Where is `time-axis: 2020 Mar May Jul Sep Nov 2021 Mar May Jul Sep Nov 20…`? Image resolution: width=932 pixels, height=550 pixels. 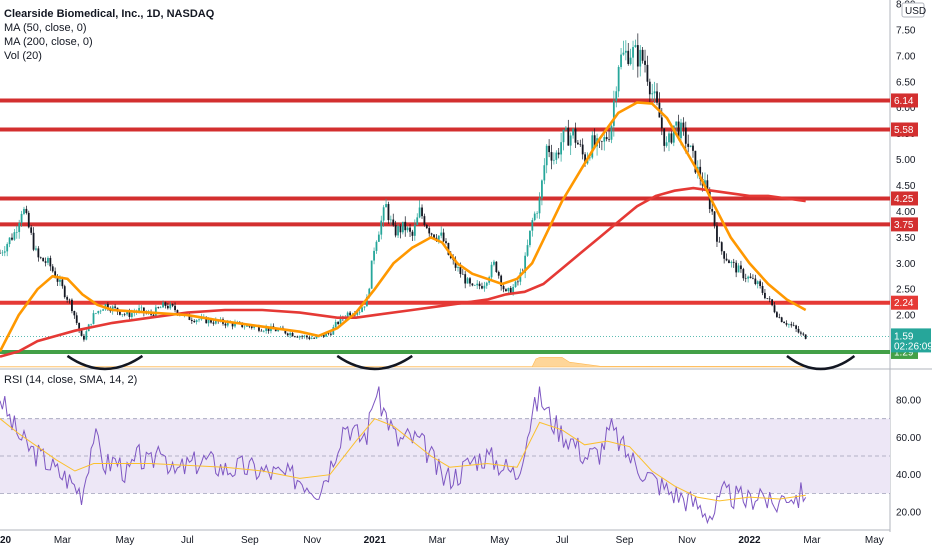
time-axis: 2020 Mar May Jul Sep Nov 2021 Mar May Jul Sep Nov 20… is located at coordinates (442, 540).